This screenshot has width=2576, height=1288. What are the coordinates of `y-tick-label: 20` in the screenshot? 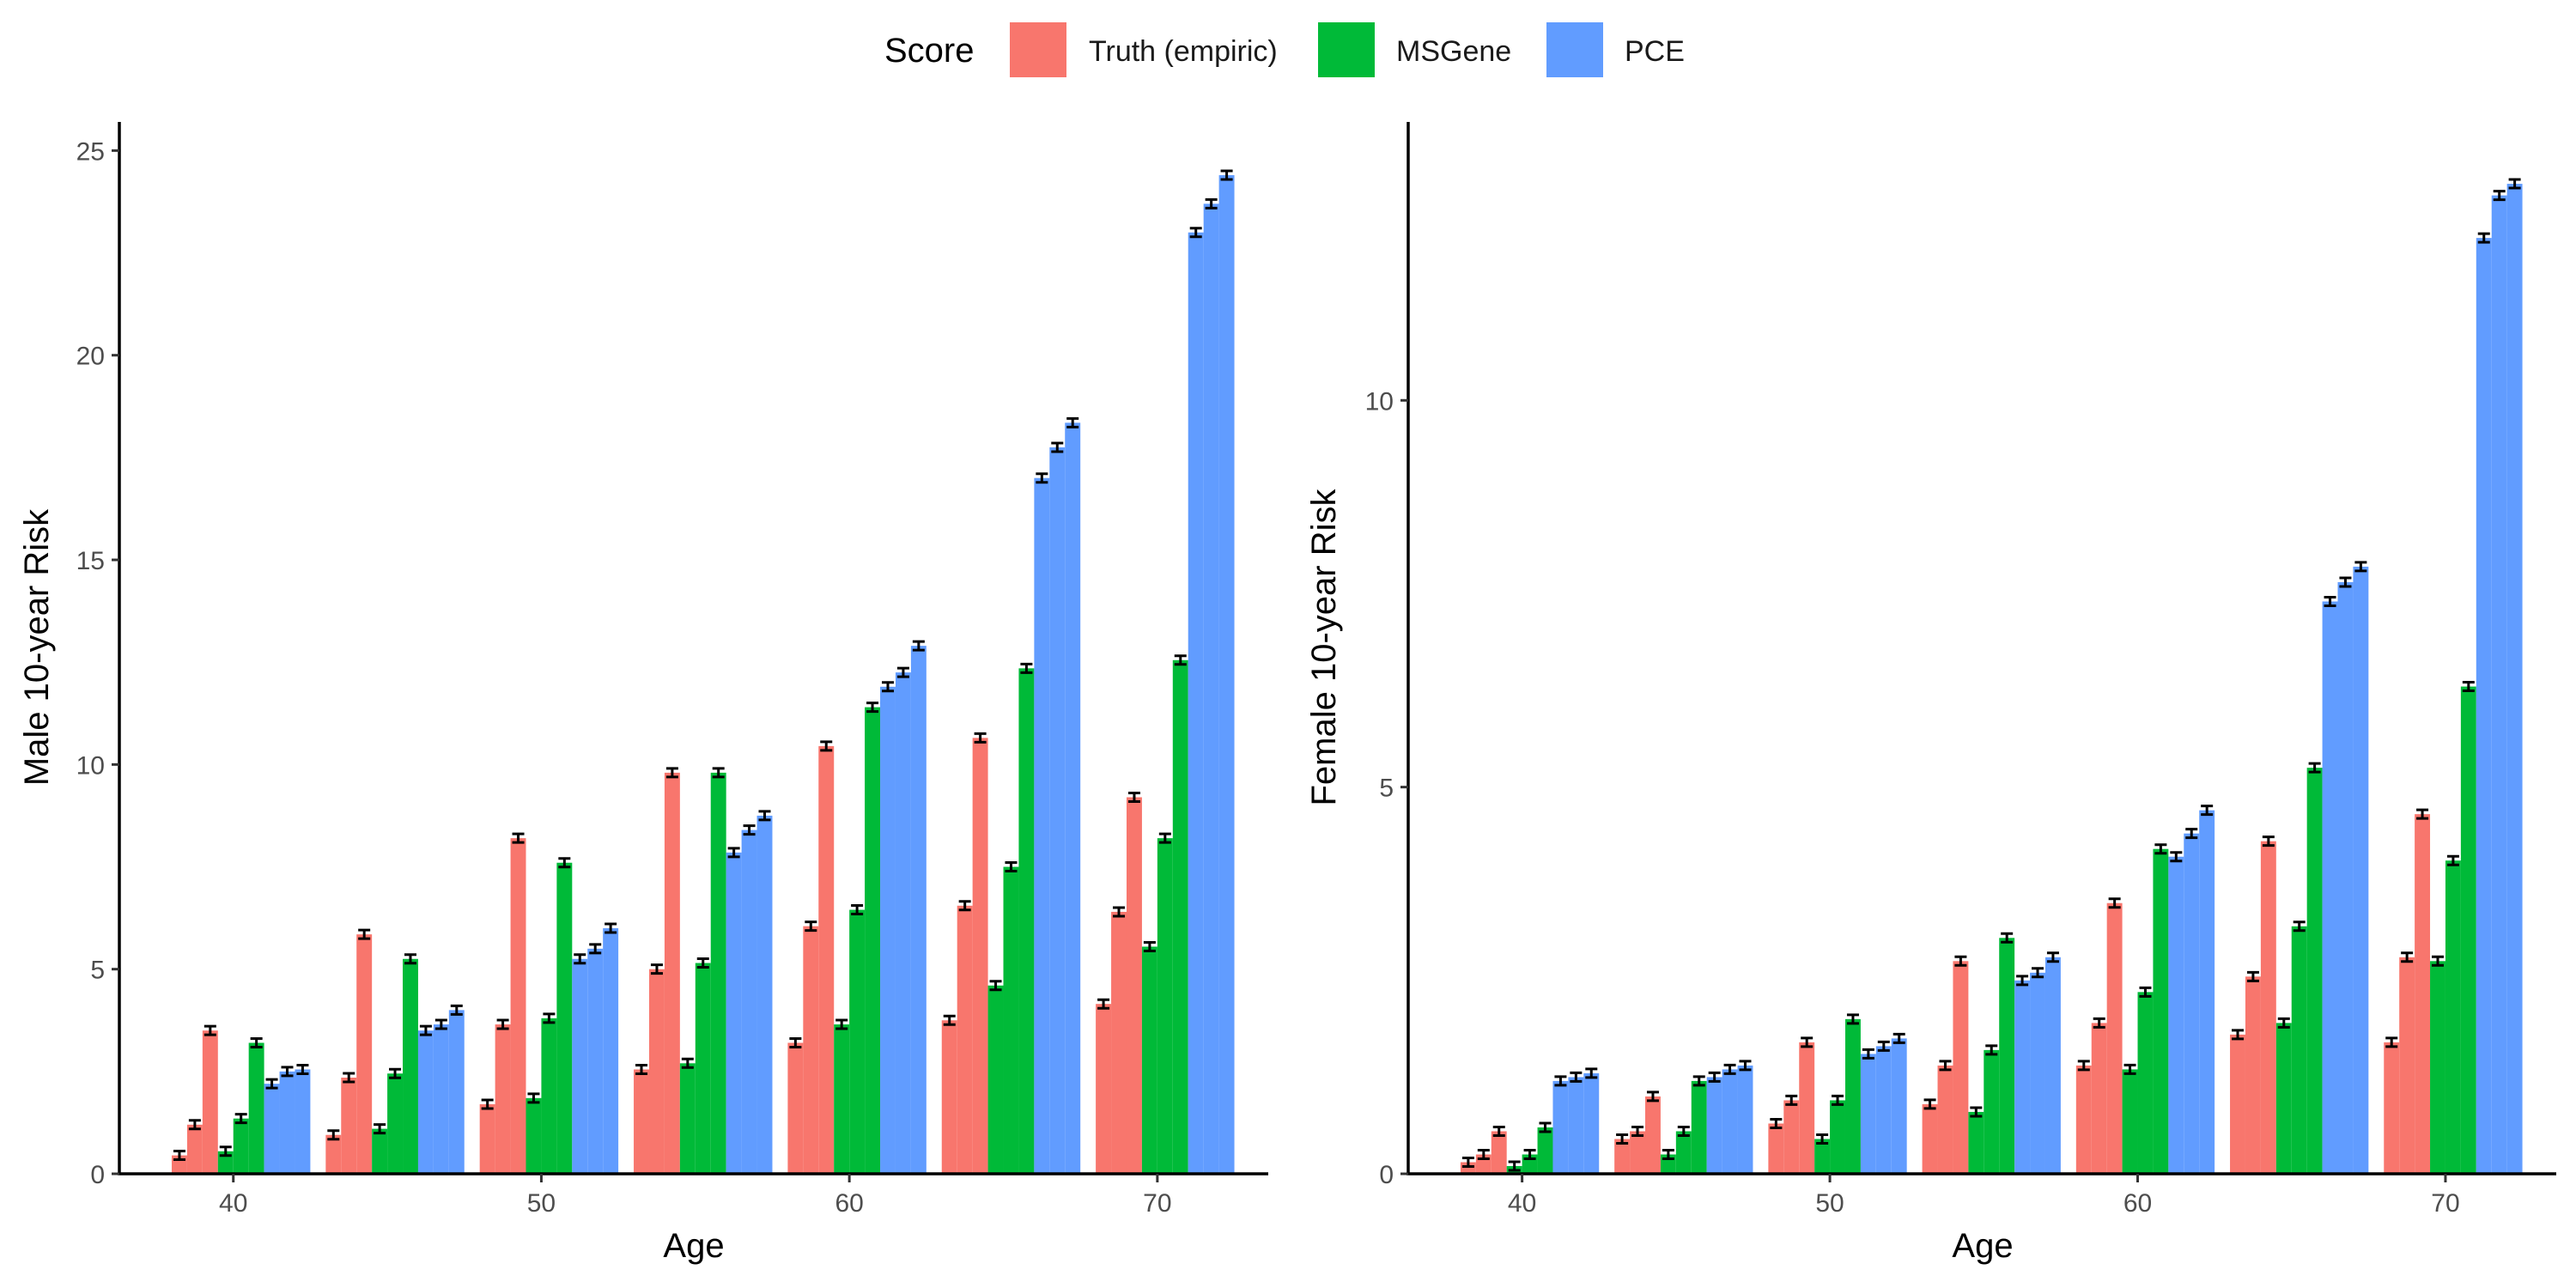 It's located at (90, 357).